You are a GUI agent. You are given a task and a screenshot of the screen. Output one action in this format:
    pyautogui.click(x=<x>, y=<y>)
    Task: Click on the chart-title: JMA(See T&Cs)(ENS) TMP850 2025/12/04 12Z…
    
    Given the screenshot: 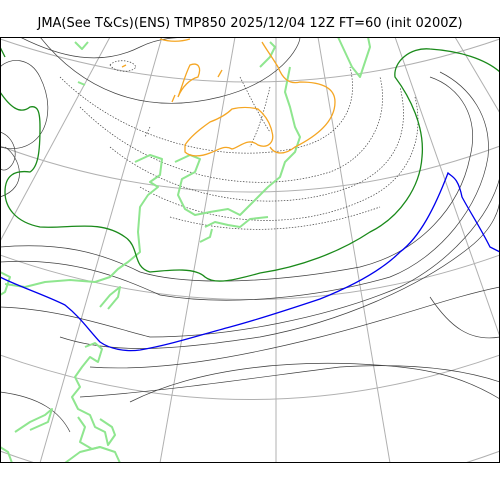 What is the action you would take?
    pyautogui.click(x=250, y=23)
    